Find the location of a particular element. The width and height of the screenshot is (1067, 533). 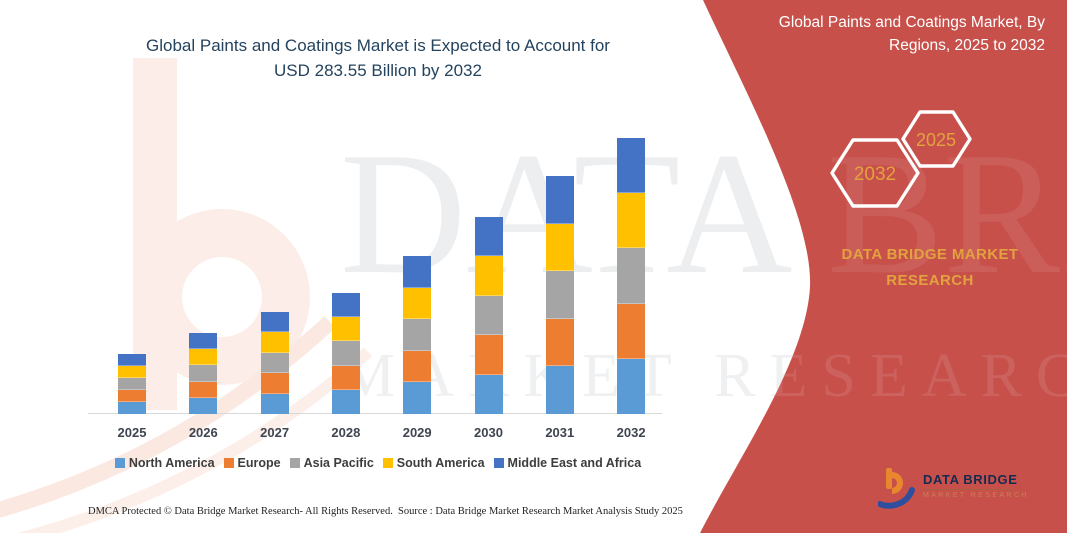

brand-wordmark-line2: RESEARCH is located at coordinates (930, 280).